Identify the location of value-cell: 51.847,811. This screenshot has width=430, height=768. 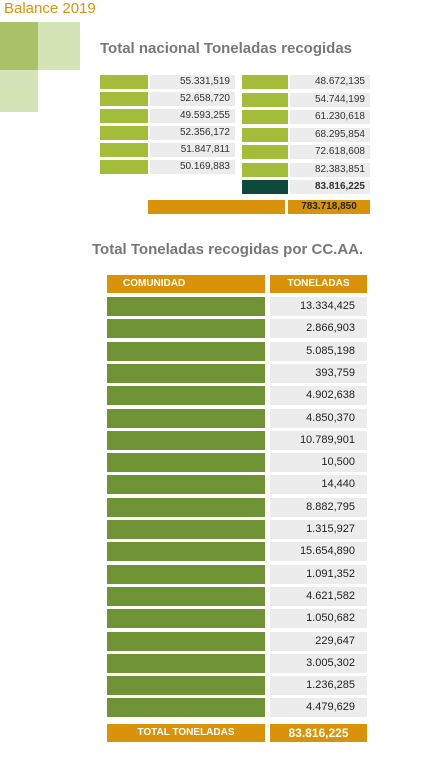
(192, 150).